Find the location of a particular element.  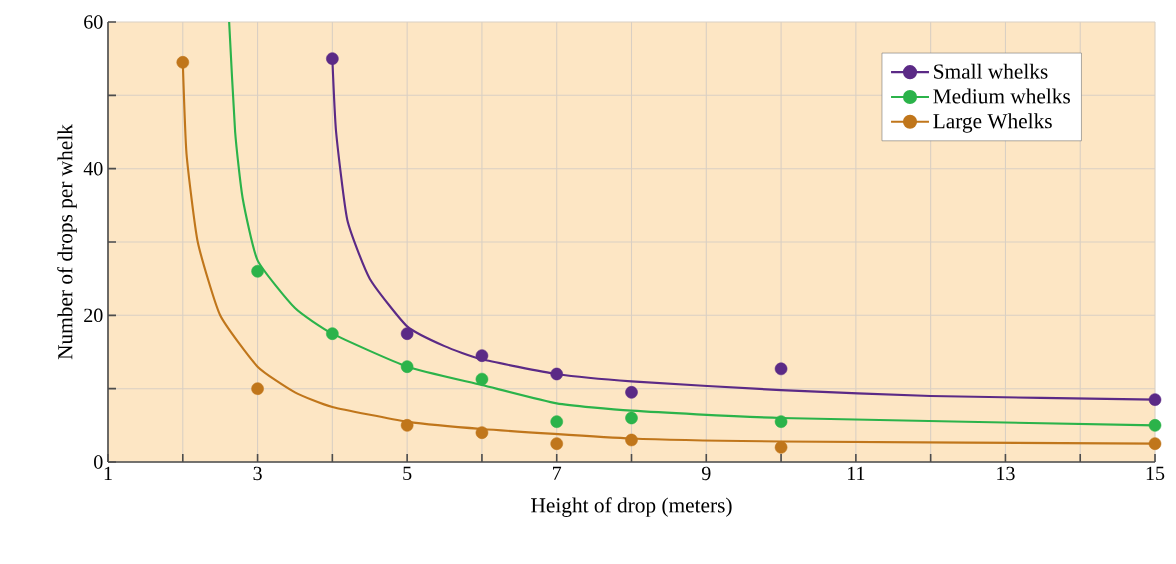

legend-label: Medium whelks is located at coordinates (1001, 96).